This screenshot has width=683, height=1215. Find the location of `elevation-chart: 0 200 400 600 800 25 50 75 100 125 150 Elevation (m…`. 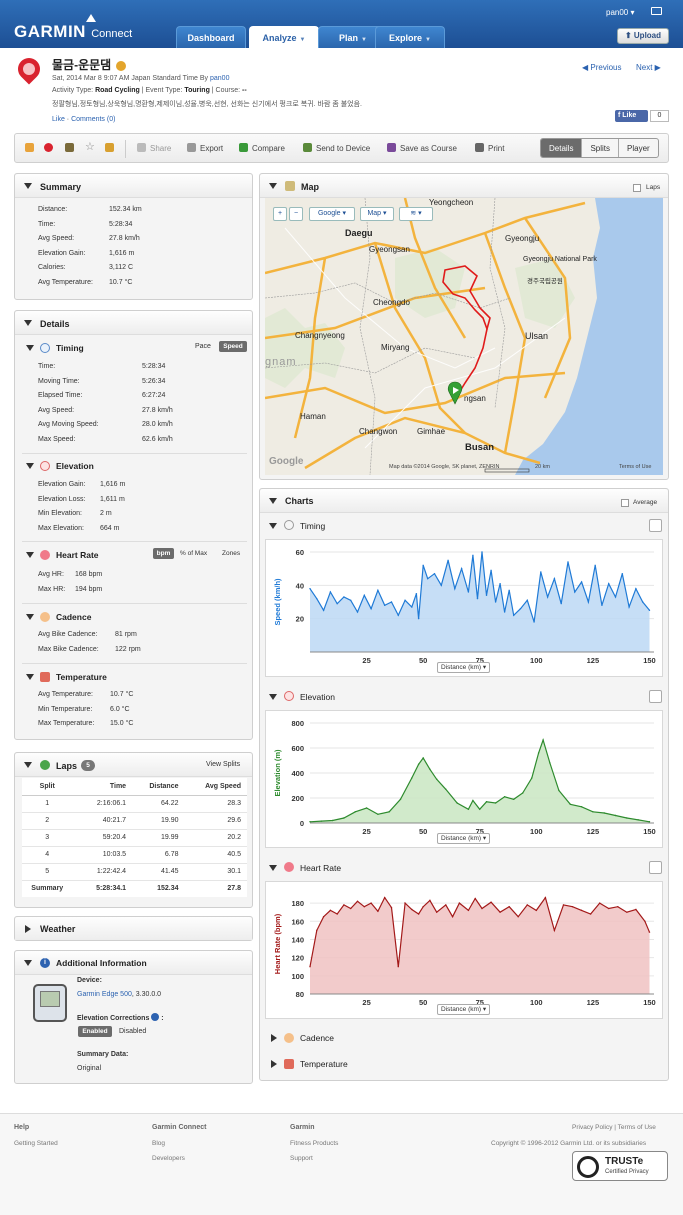

elevation-chart: 0 200 400 600 800 25 50 75 100 125 150 Elevation (m… is located at coordinates (464, 779).